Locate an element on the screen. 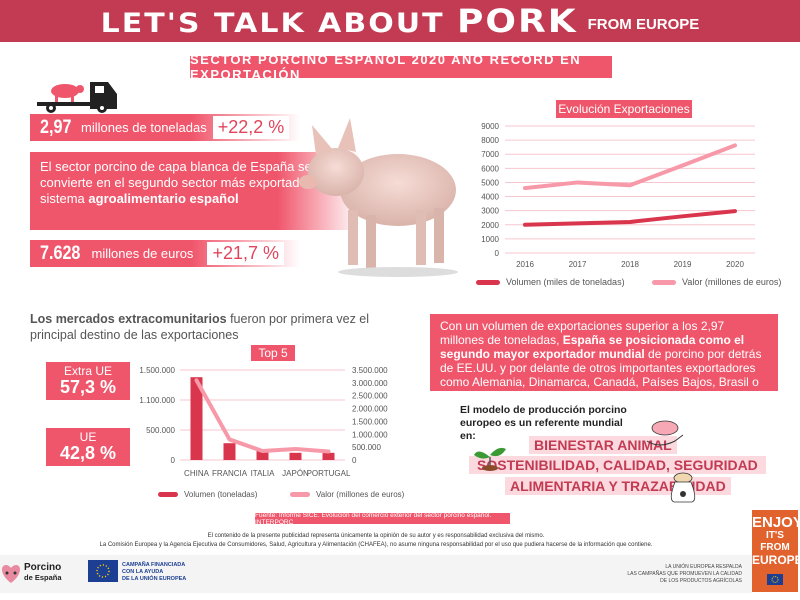  x-tick-label: JAPÓN is located at coordinates (295, 473).